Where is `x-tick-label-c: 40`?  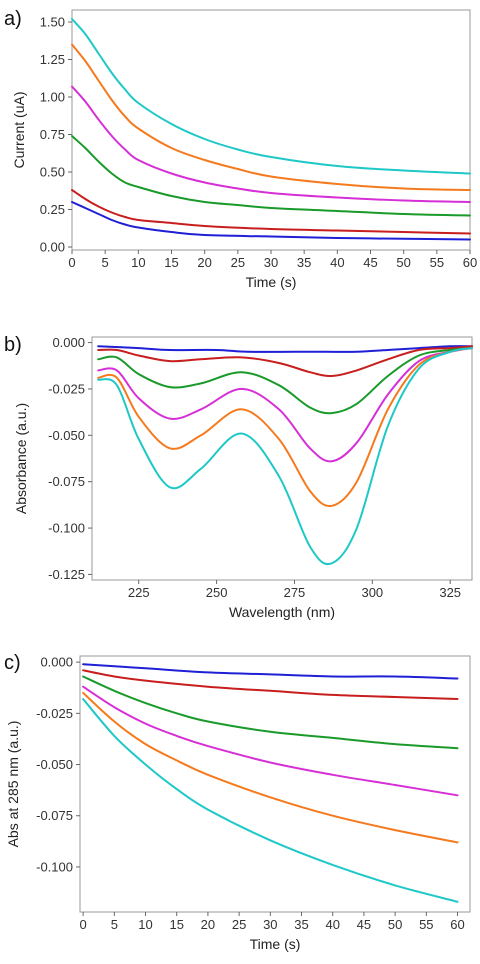
x-tick-label-c: 40 is located at coordinates (332, 924).